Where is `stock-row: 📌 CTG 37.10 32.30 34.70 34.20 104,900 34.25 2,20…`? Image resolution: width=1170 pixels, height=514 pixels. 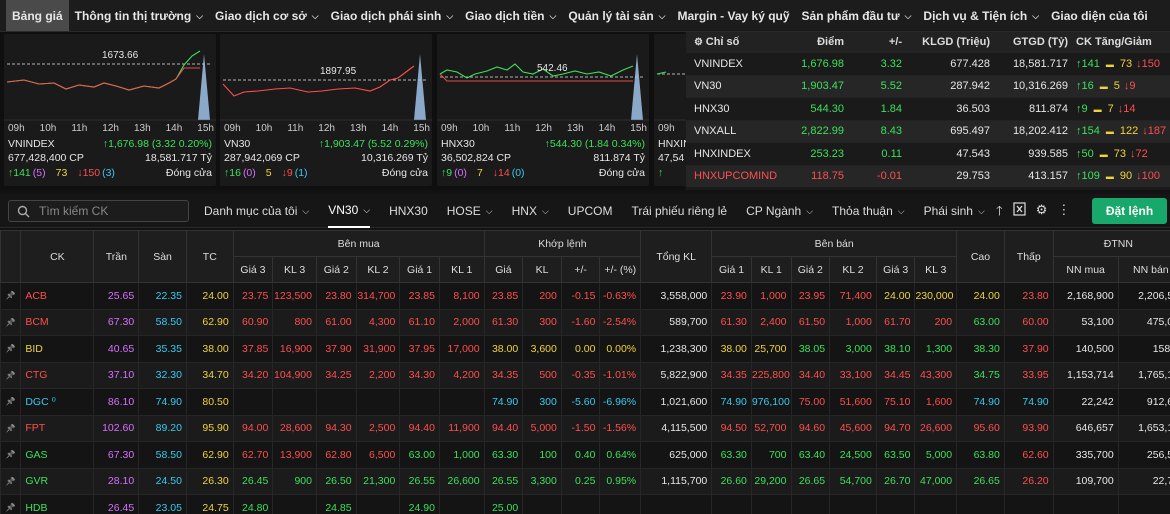 stock-row: 📌 CTG 37.10 32.30 34.70 34.20 104,900 34.25 2,20… is located at coordinates (585, 375).